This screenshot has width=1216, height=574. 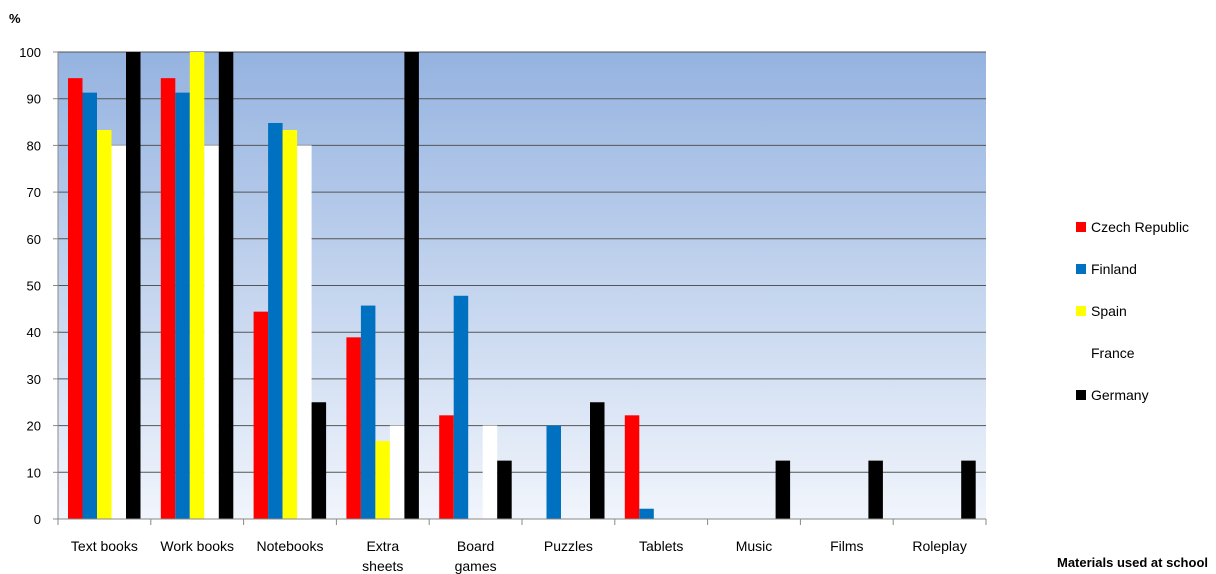 I want to click on x-tick-label: Board games, so click(x=476, y=556).